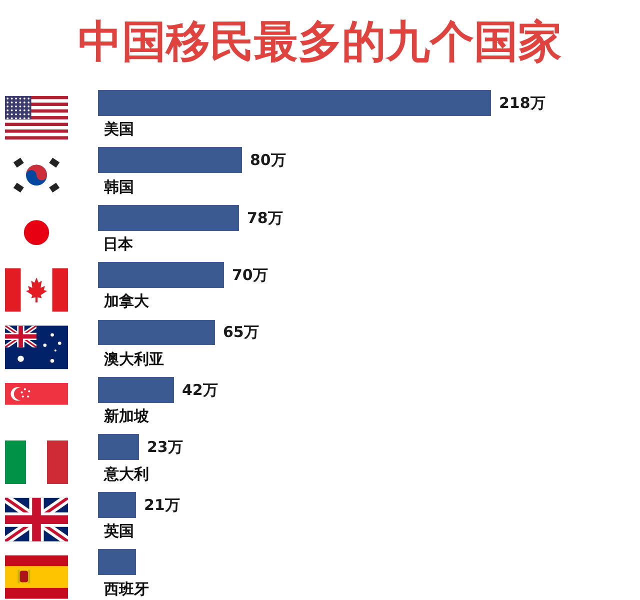 This screenshot has width=640, height=600. I want to click on data-label: 21万, so click(162, 505).